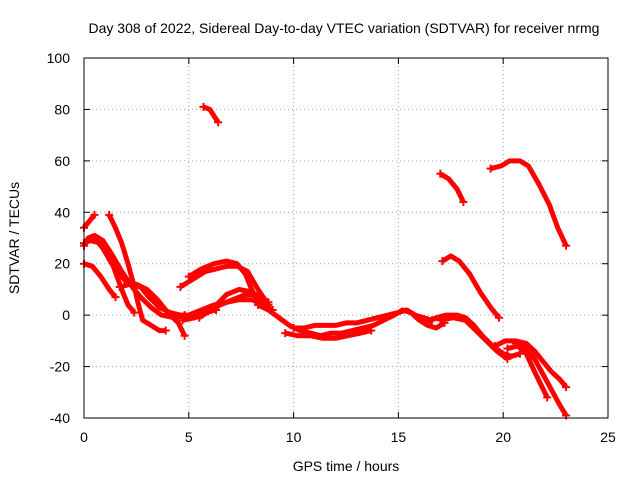 Image resolution: width=640 pixels, height=480 pixels. What do you see at coordinates (14, 238) in the screenshot?
I see `y-axis-label: SDTVAR / TECUs` at bounding box center [14, 238].